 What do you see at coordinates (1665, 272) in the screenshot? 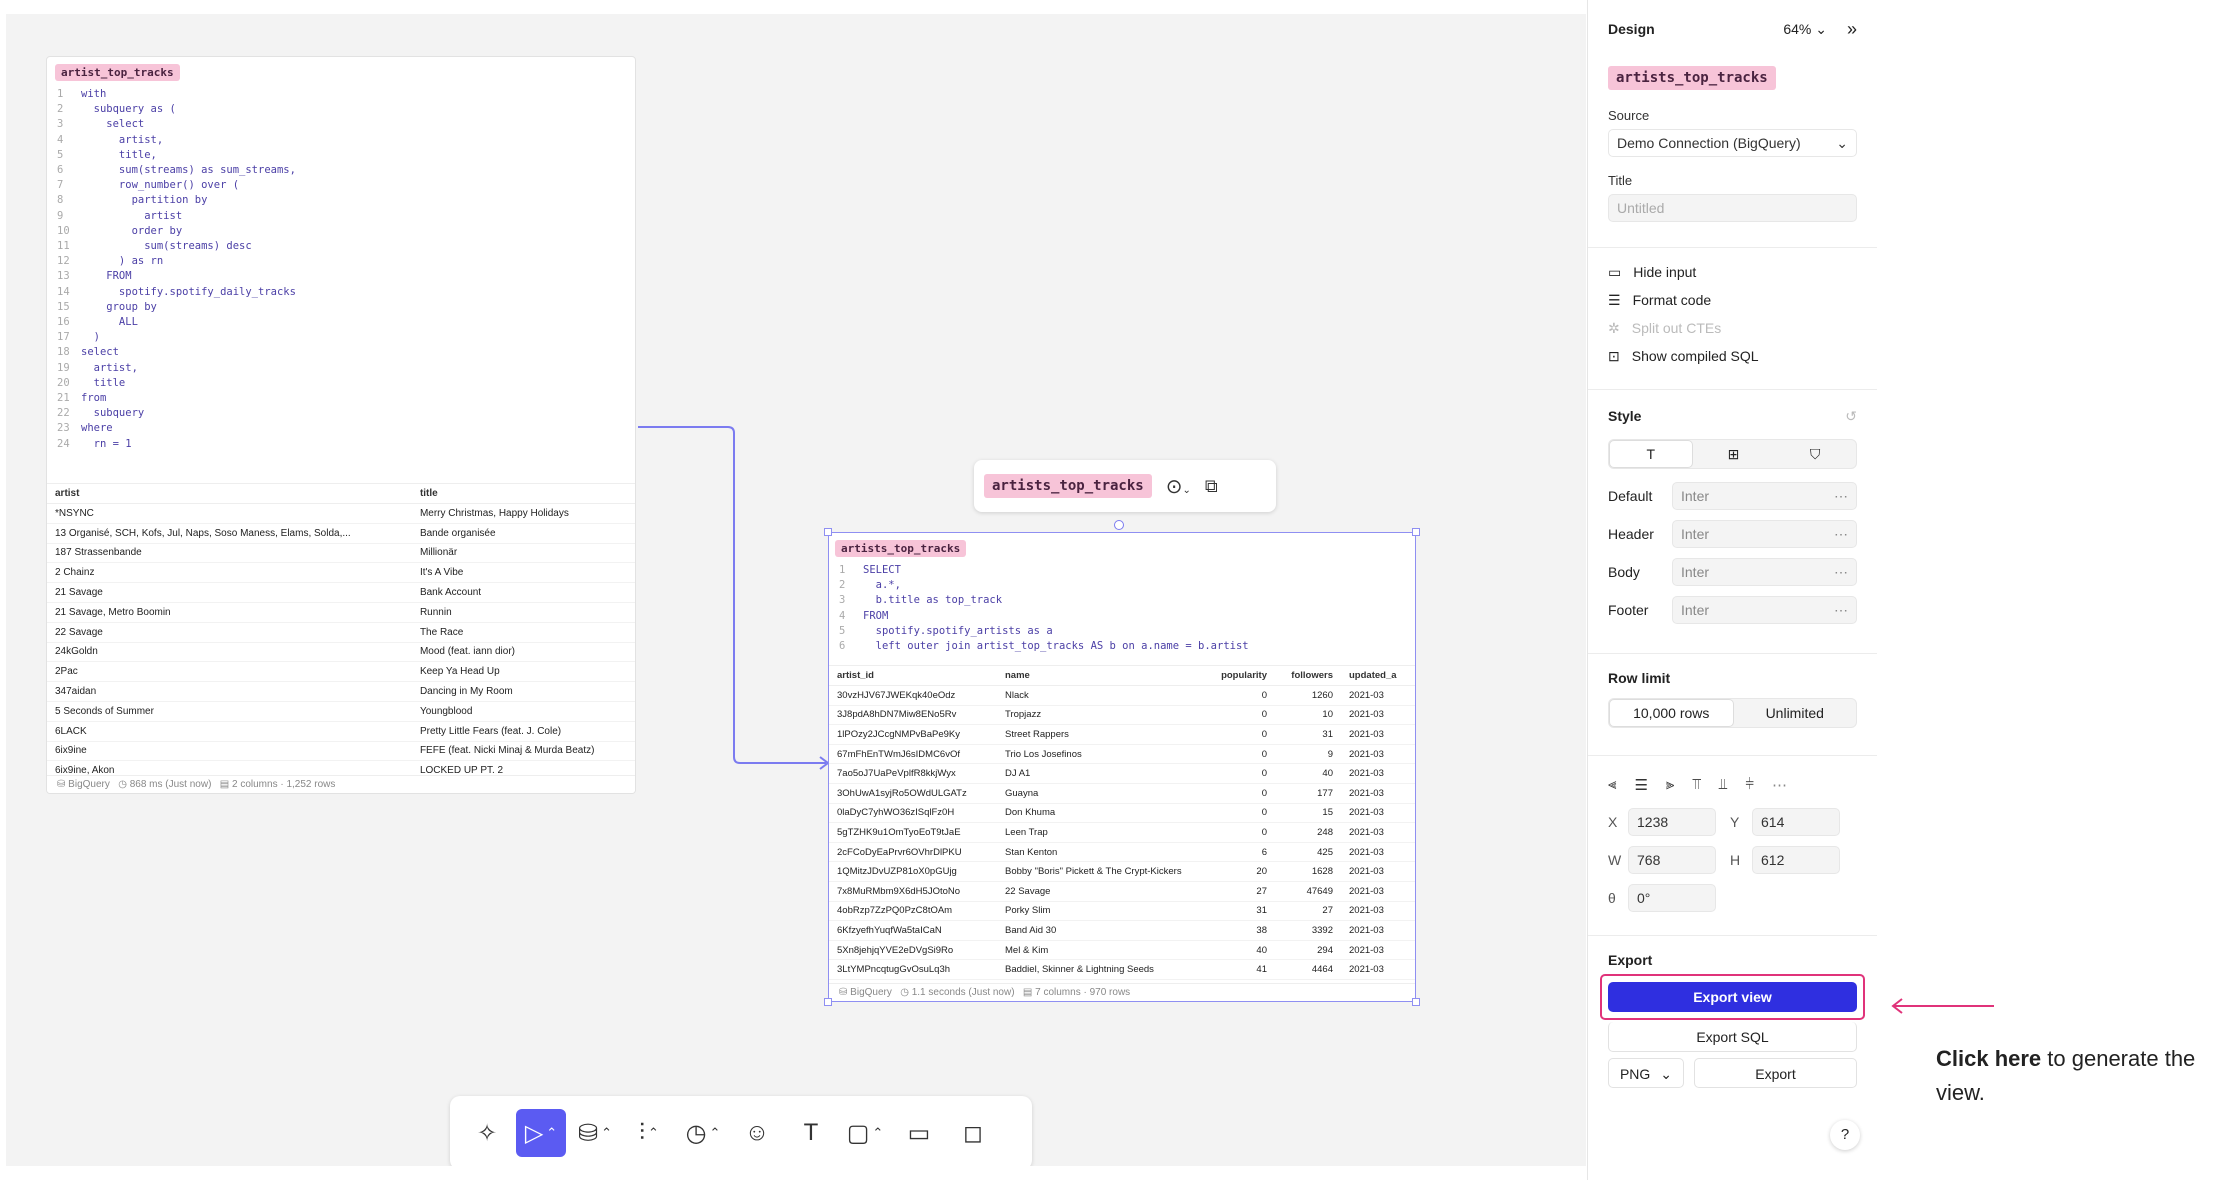
I see `hide-input-label: Hide input` at bounding box center [1665, 272].